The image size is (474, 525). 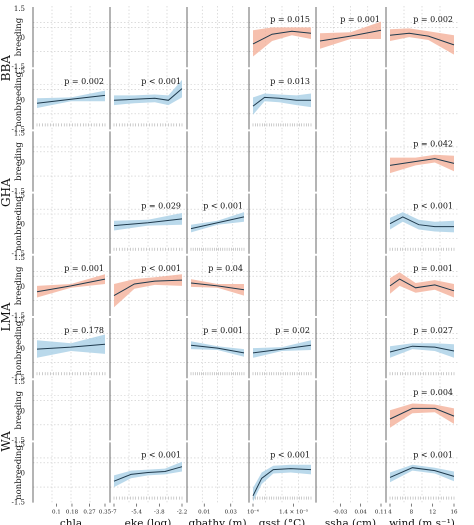 What do you see at coordinates (225, 268) in the screenshot?
I see `p-value-label: p = 0.04` at bounding box center [225, 268].